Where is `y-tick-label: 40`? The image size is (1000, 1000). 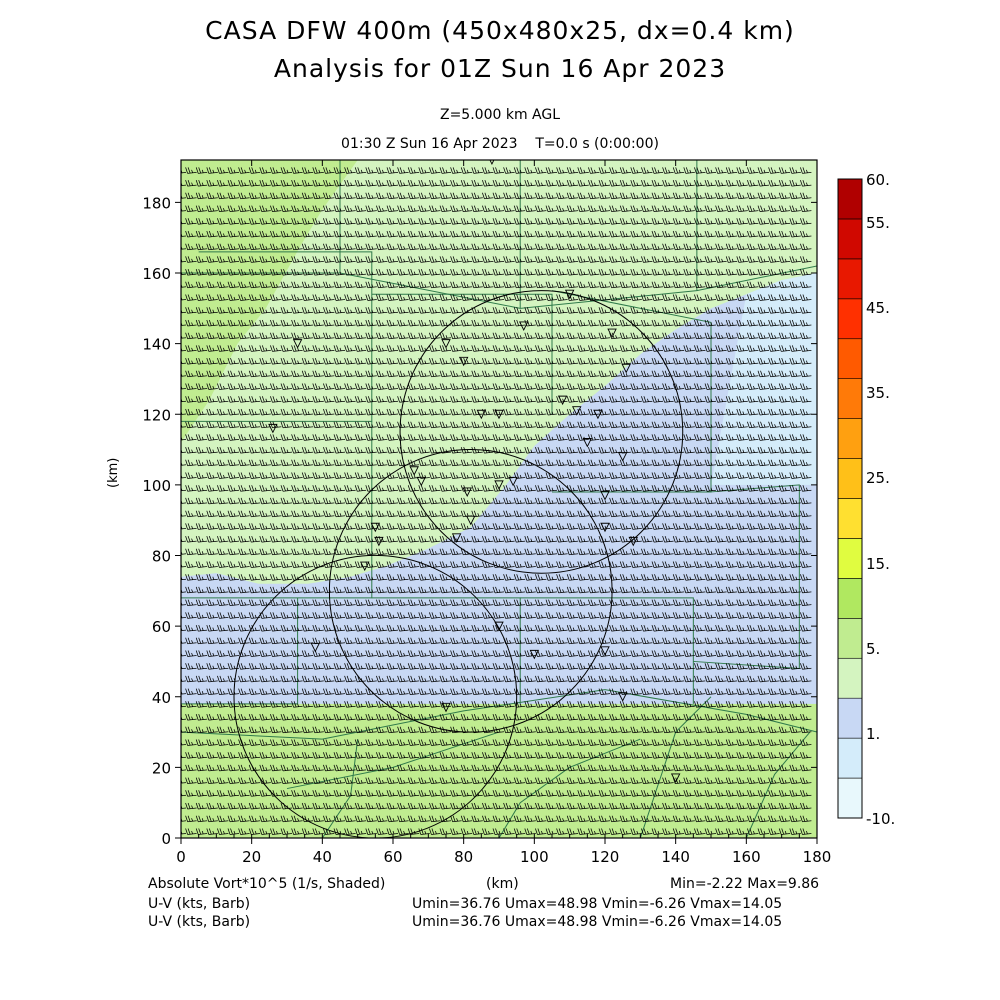
y-tick-label: 40 is located at coordinates (161, 698).